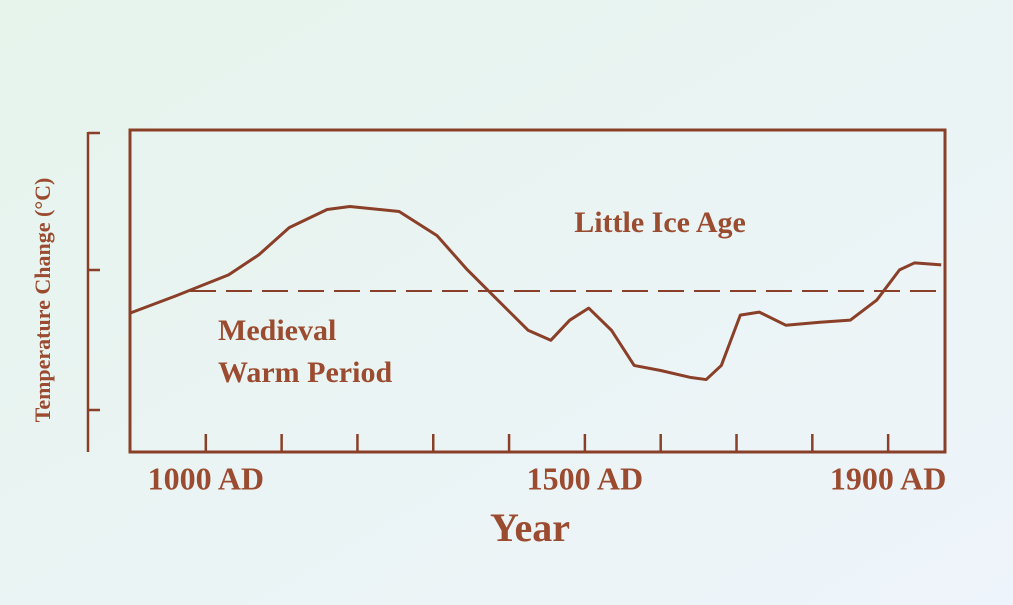 The image size is (1013, 605). Describe the element at coordinates (93, 291) in the screenshot. I see `y-axis-bracket` at that location.